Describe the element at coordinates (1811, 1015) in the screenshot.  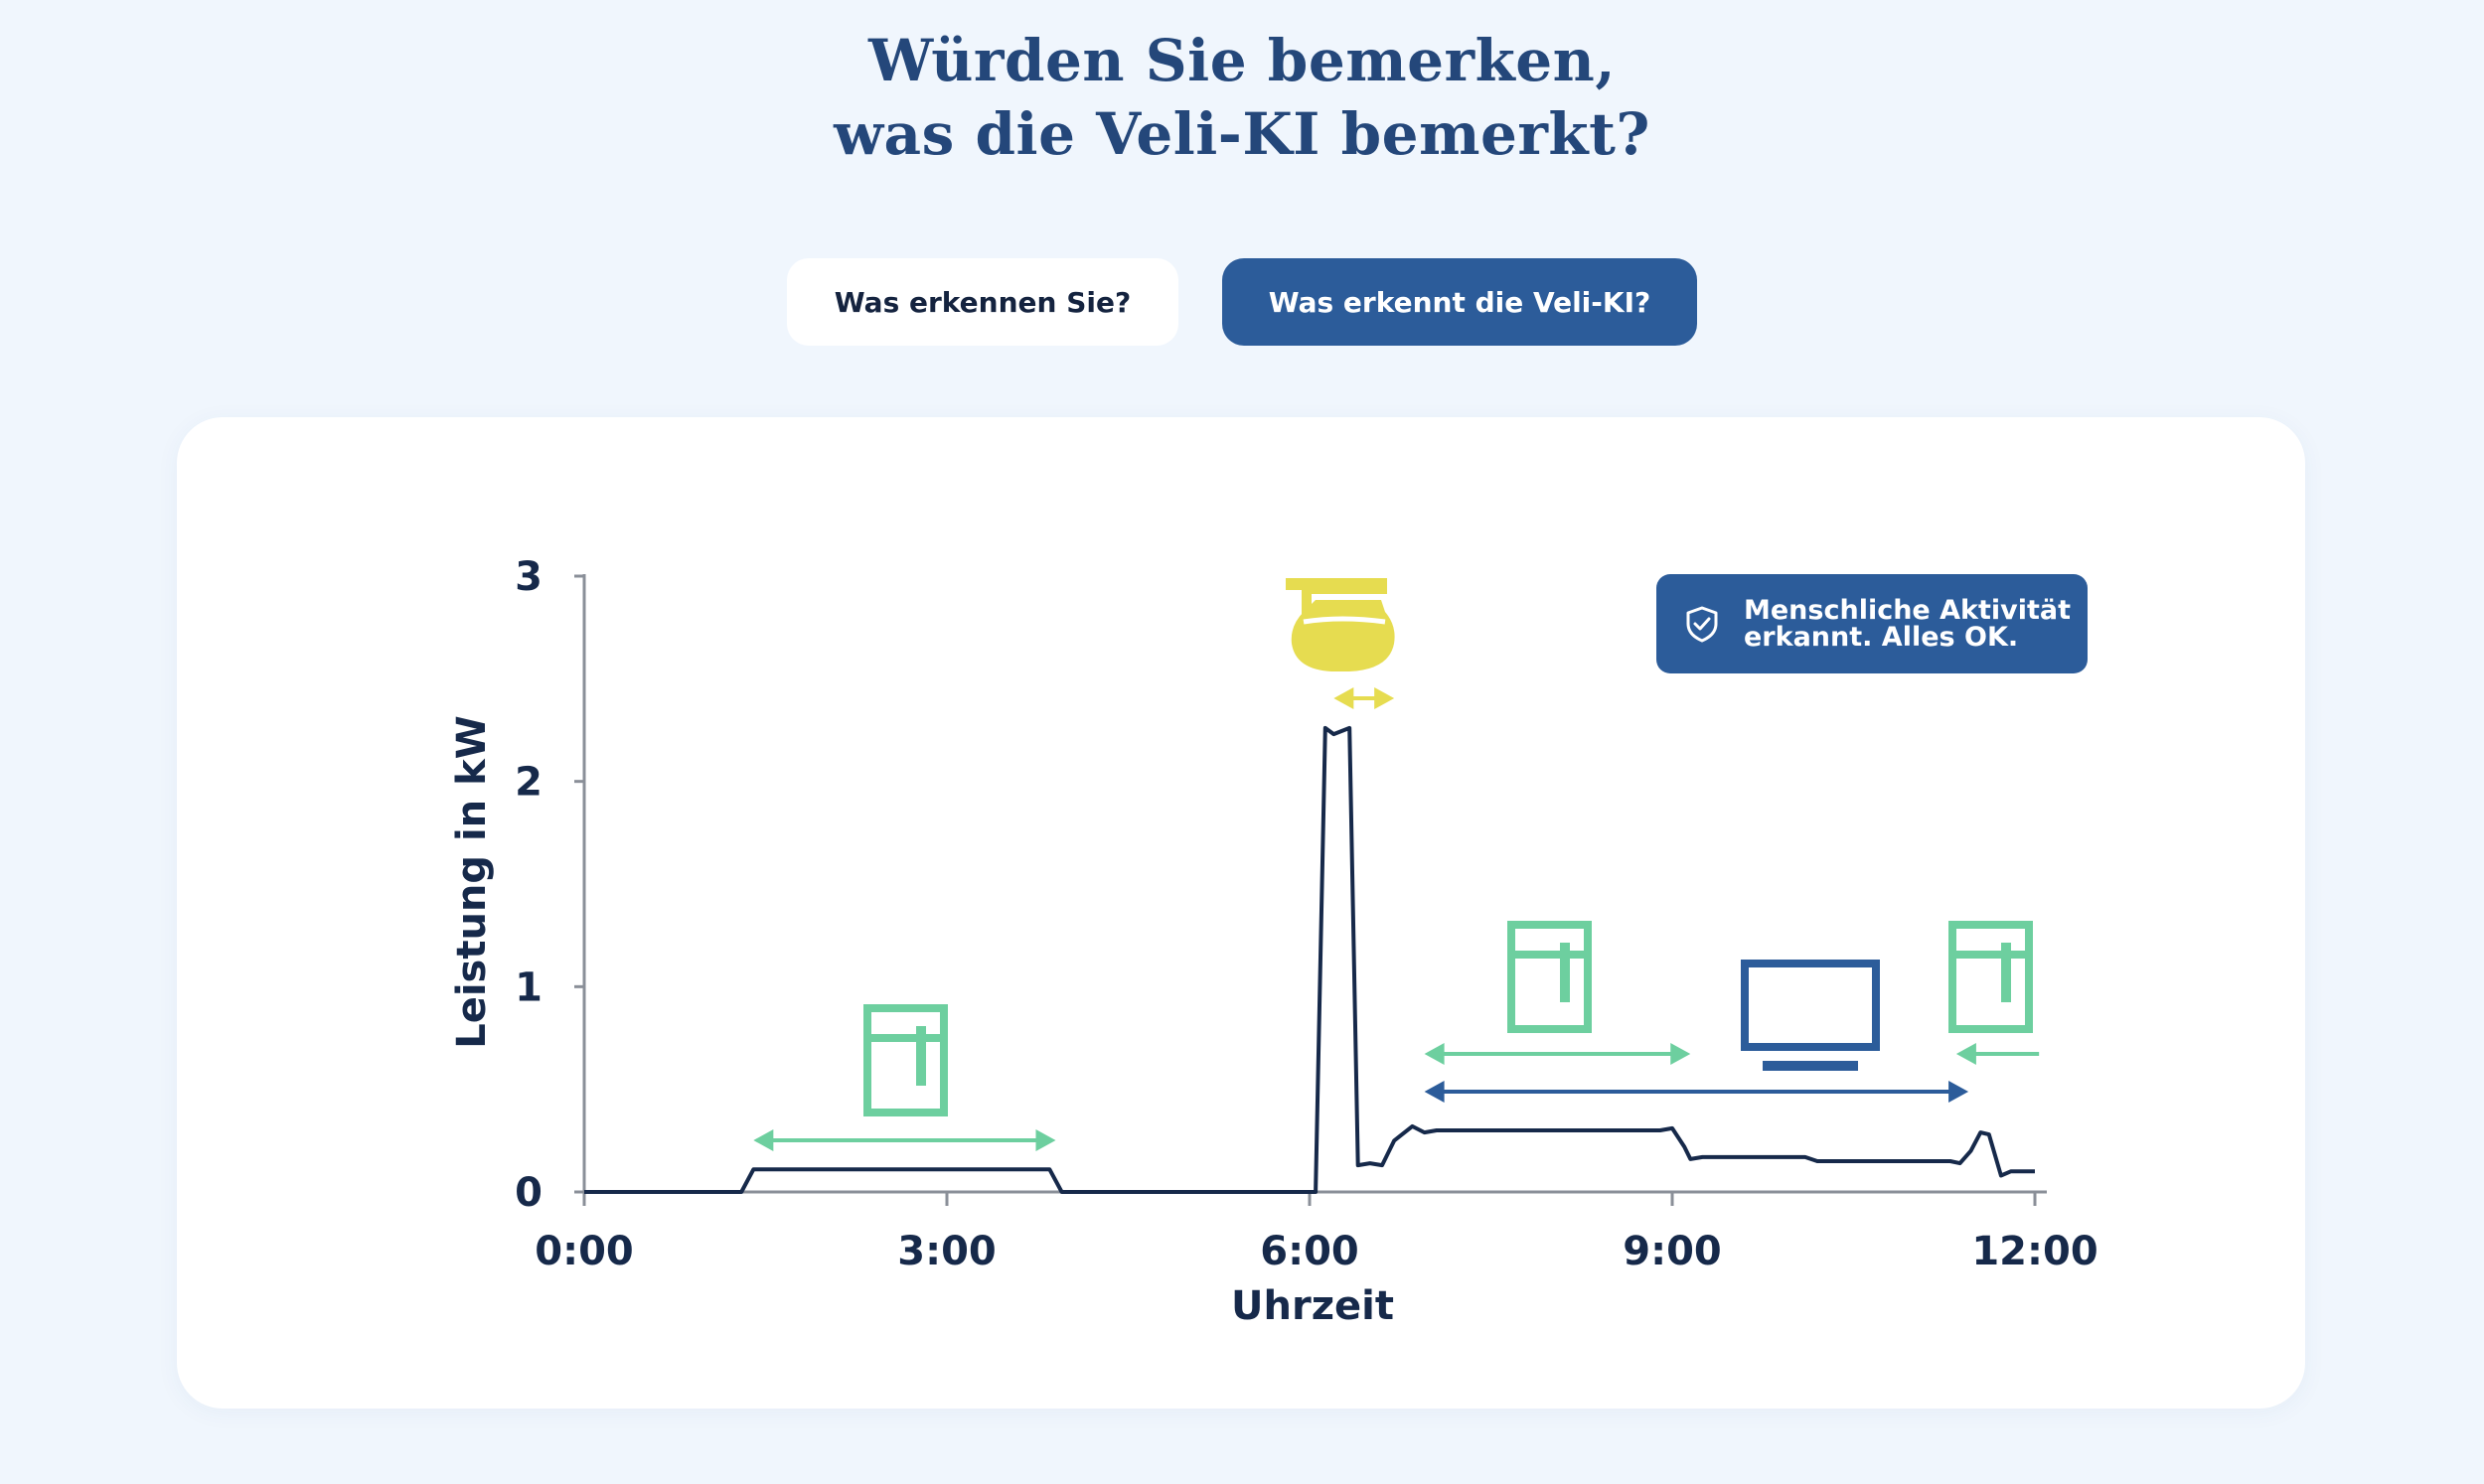
I see `tv-icon` at that location.